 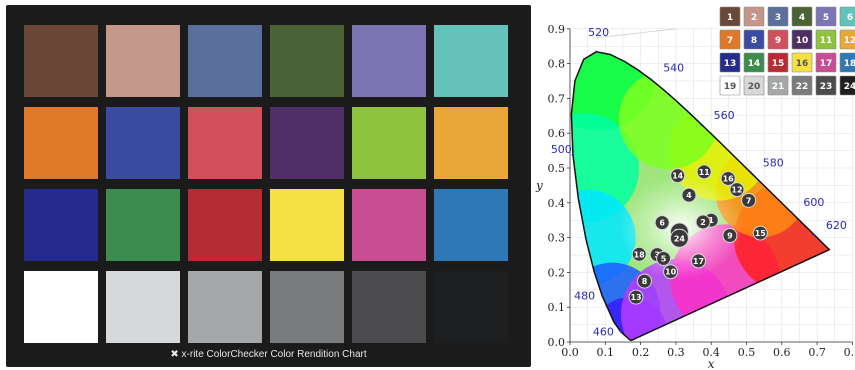 I want to click on y-tick-label: 0.5, so click(x=557, y=168).